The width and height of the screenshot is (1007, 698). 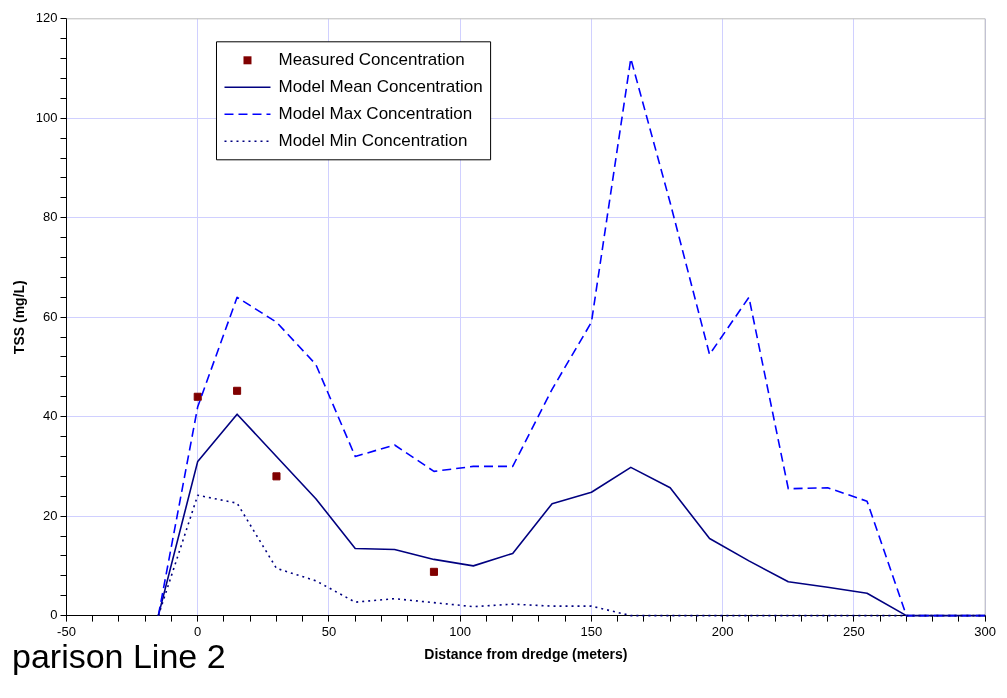 What do you see at coordinates (50, 515) in the screenshot?
I see `y-tick-label: 20` at bounding box center [50, 515].